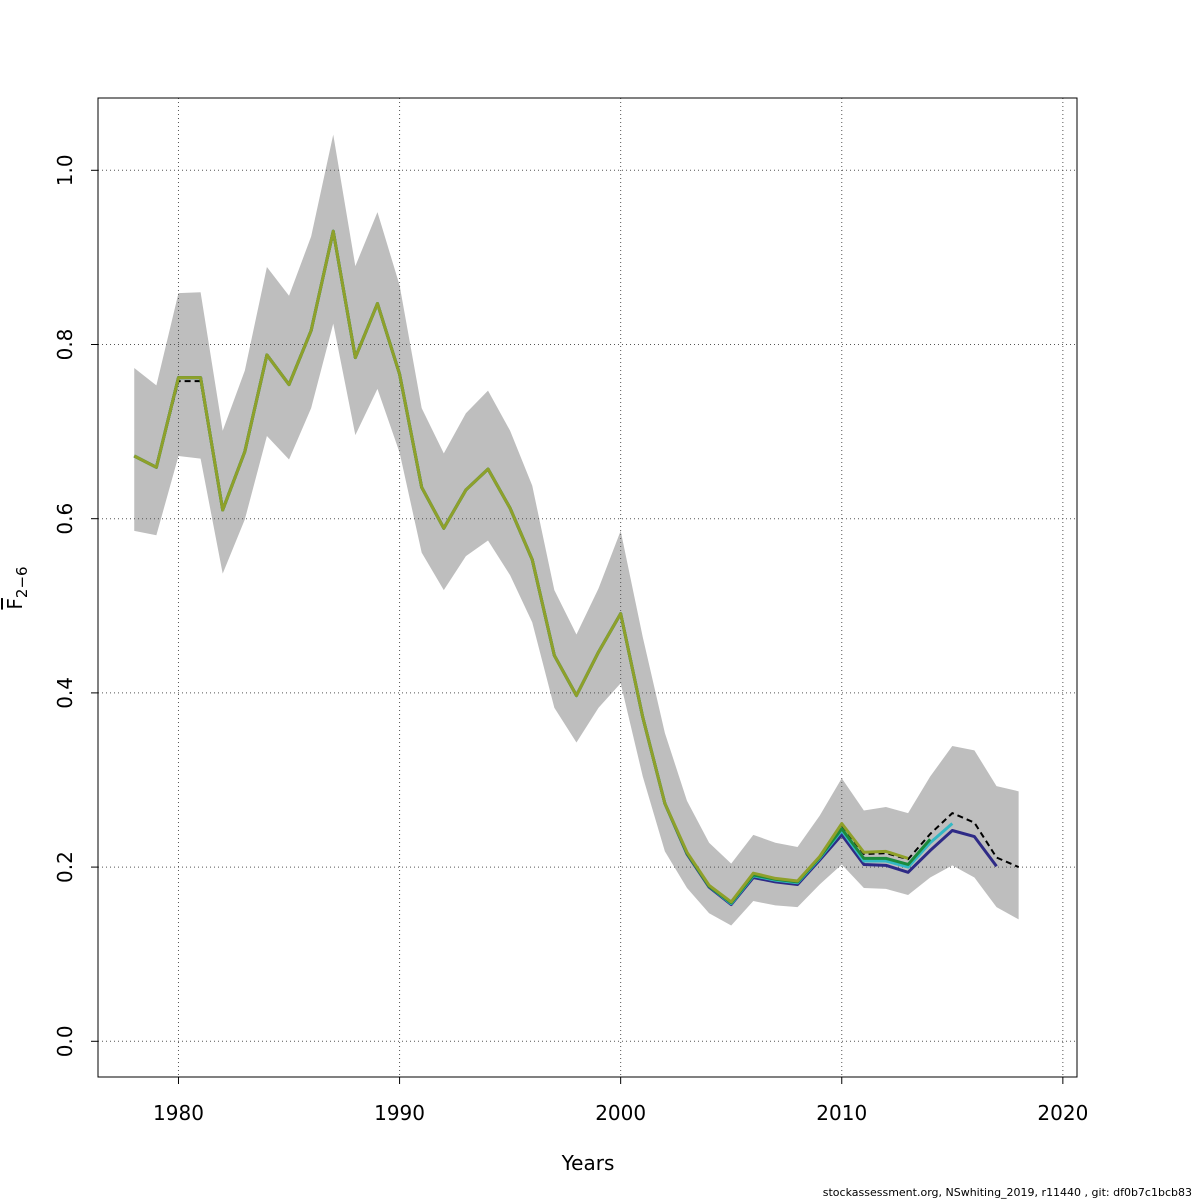 The image size is (1200, 1200). Describe the element at coordinates (65, 867) in the screenshot. I see `y-tick-label: 0.2` at that location.